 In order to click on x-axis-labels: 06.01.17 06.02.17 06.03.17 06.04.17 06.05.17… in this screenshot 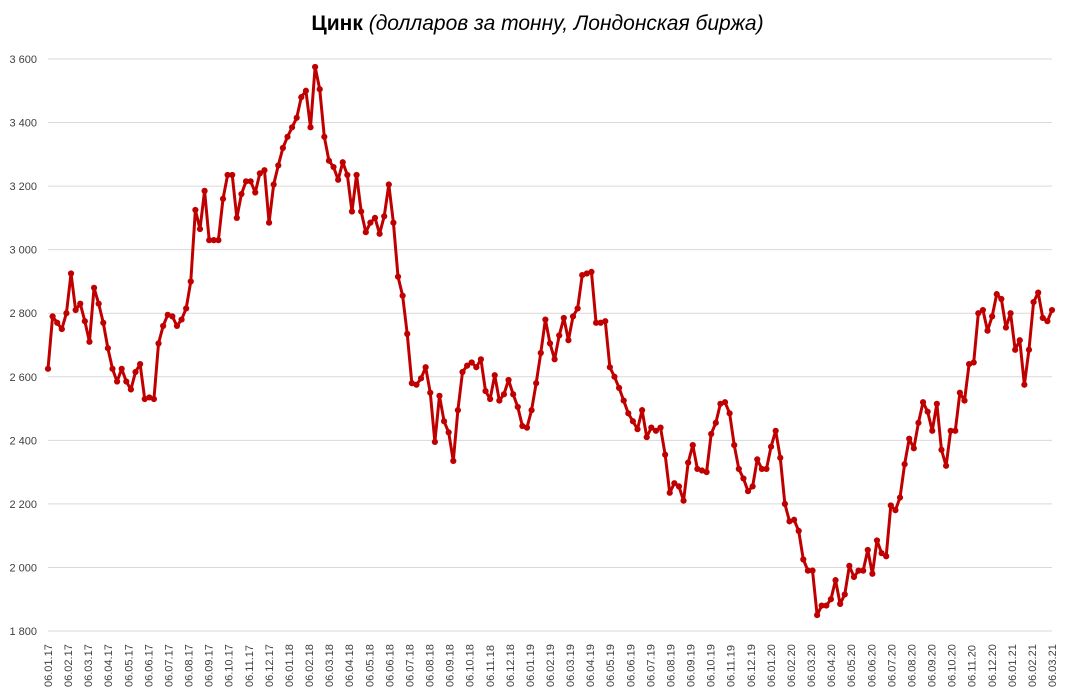, I will do `click(551, 665)`.